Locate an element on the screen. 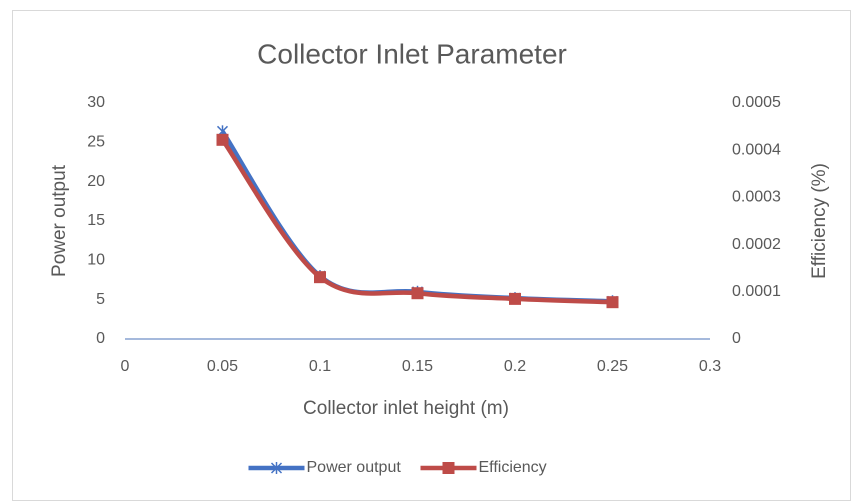 This screenshot has height=502, width=852. y2-tick-label: 0.0002 is located at coordinates (756, 244).